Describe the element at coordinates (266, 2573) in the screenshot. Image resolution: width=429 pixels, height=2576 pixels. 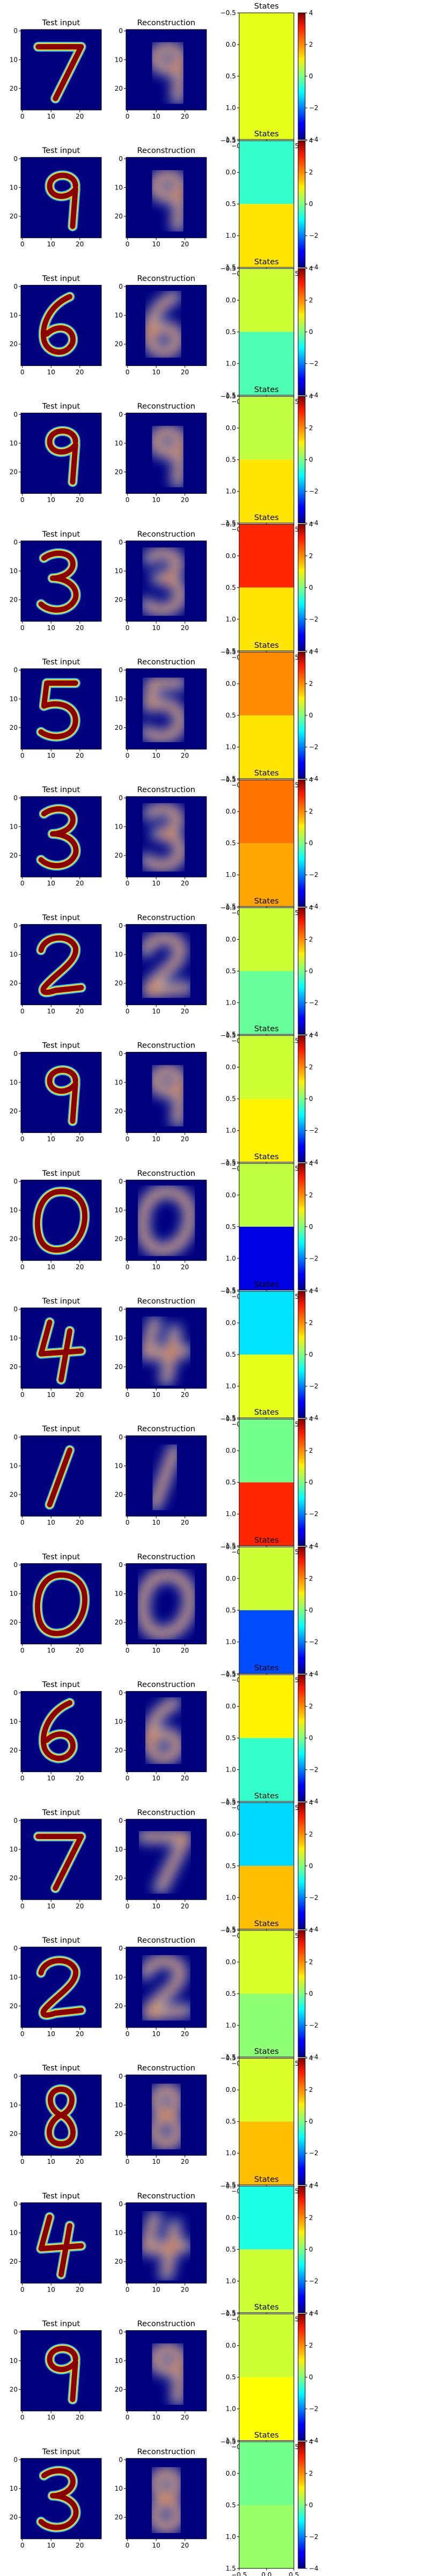
I see `states-x-tick-label: 0.0` at that location.